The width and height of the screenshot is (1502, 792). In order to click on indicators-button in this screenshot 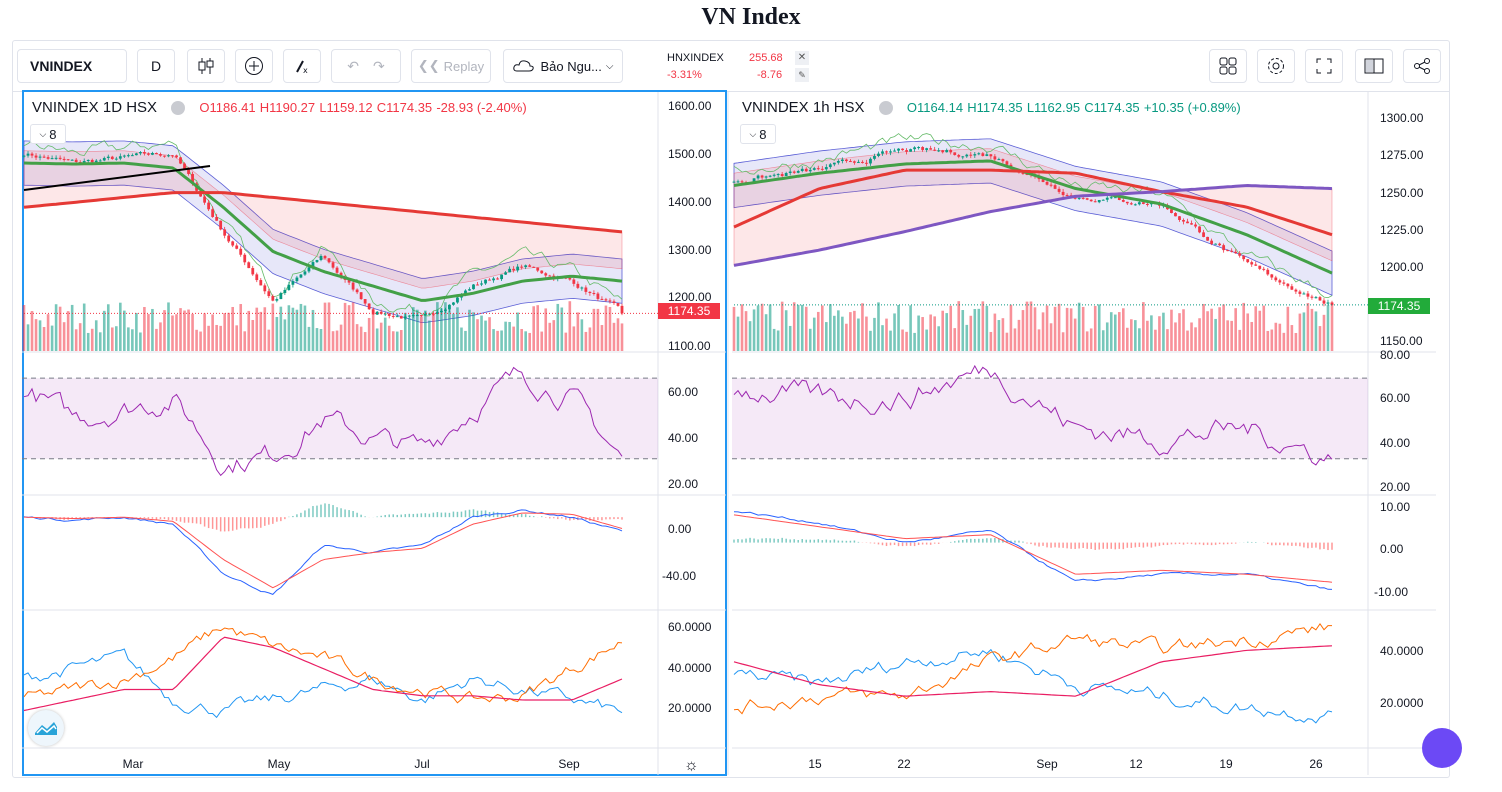, I will do `click(254, 66)`.